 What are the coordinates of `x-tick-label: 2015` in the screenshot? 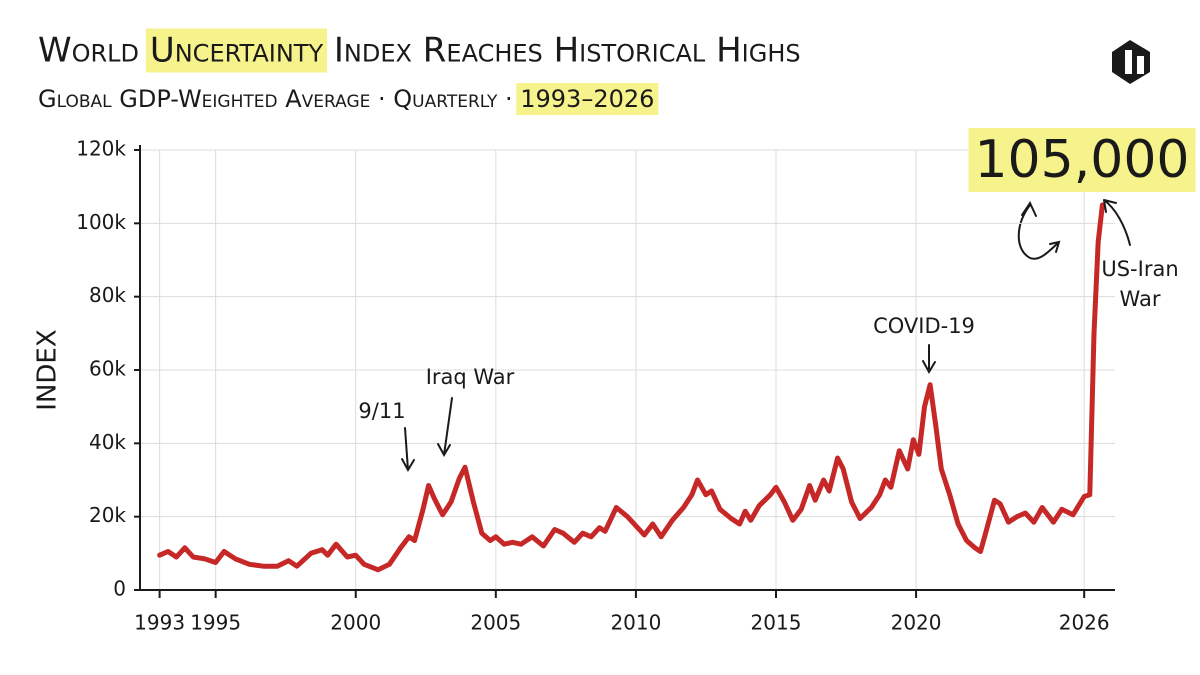 It's located at (776, 623).